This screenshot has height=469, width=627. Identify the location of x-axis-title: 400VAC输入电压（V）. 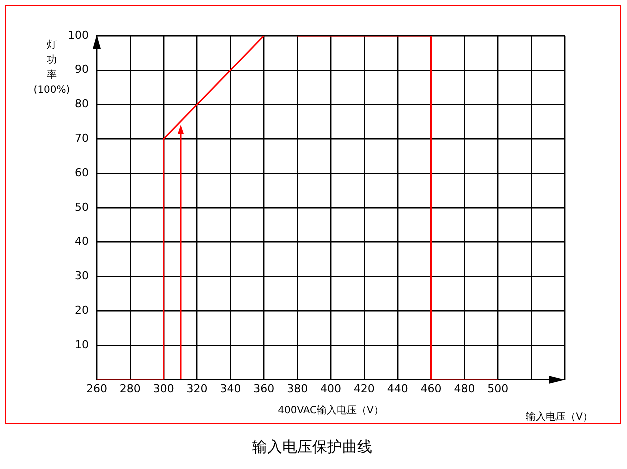
(331, 410).